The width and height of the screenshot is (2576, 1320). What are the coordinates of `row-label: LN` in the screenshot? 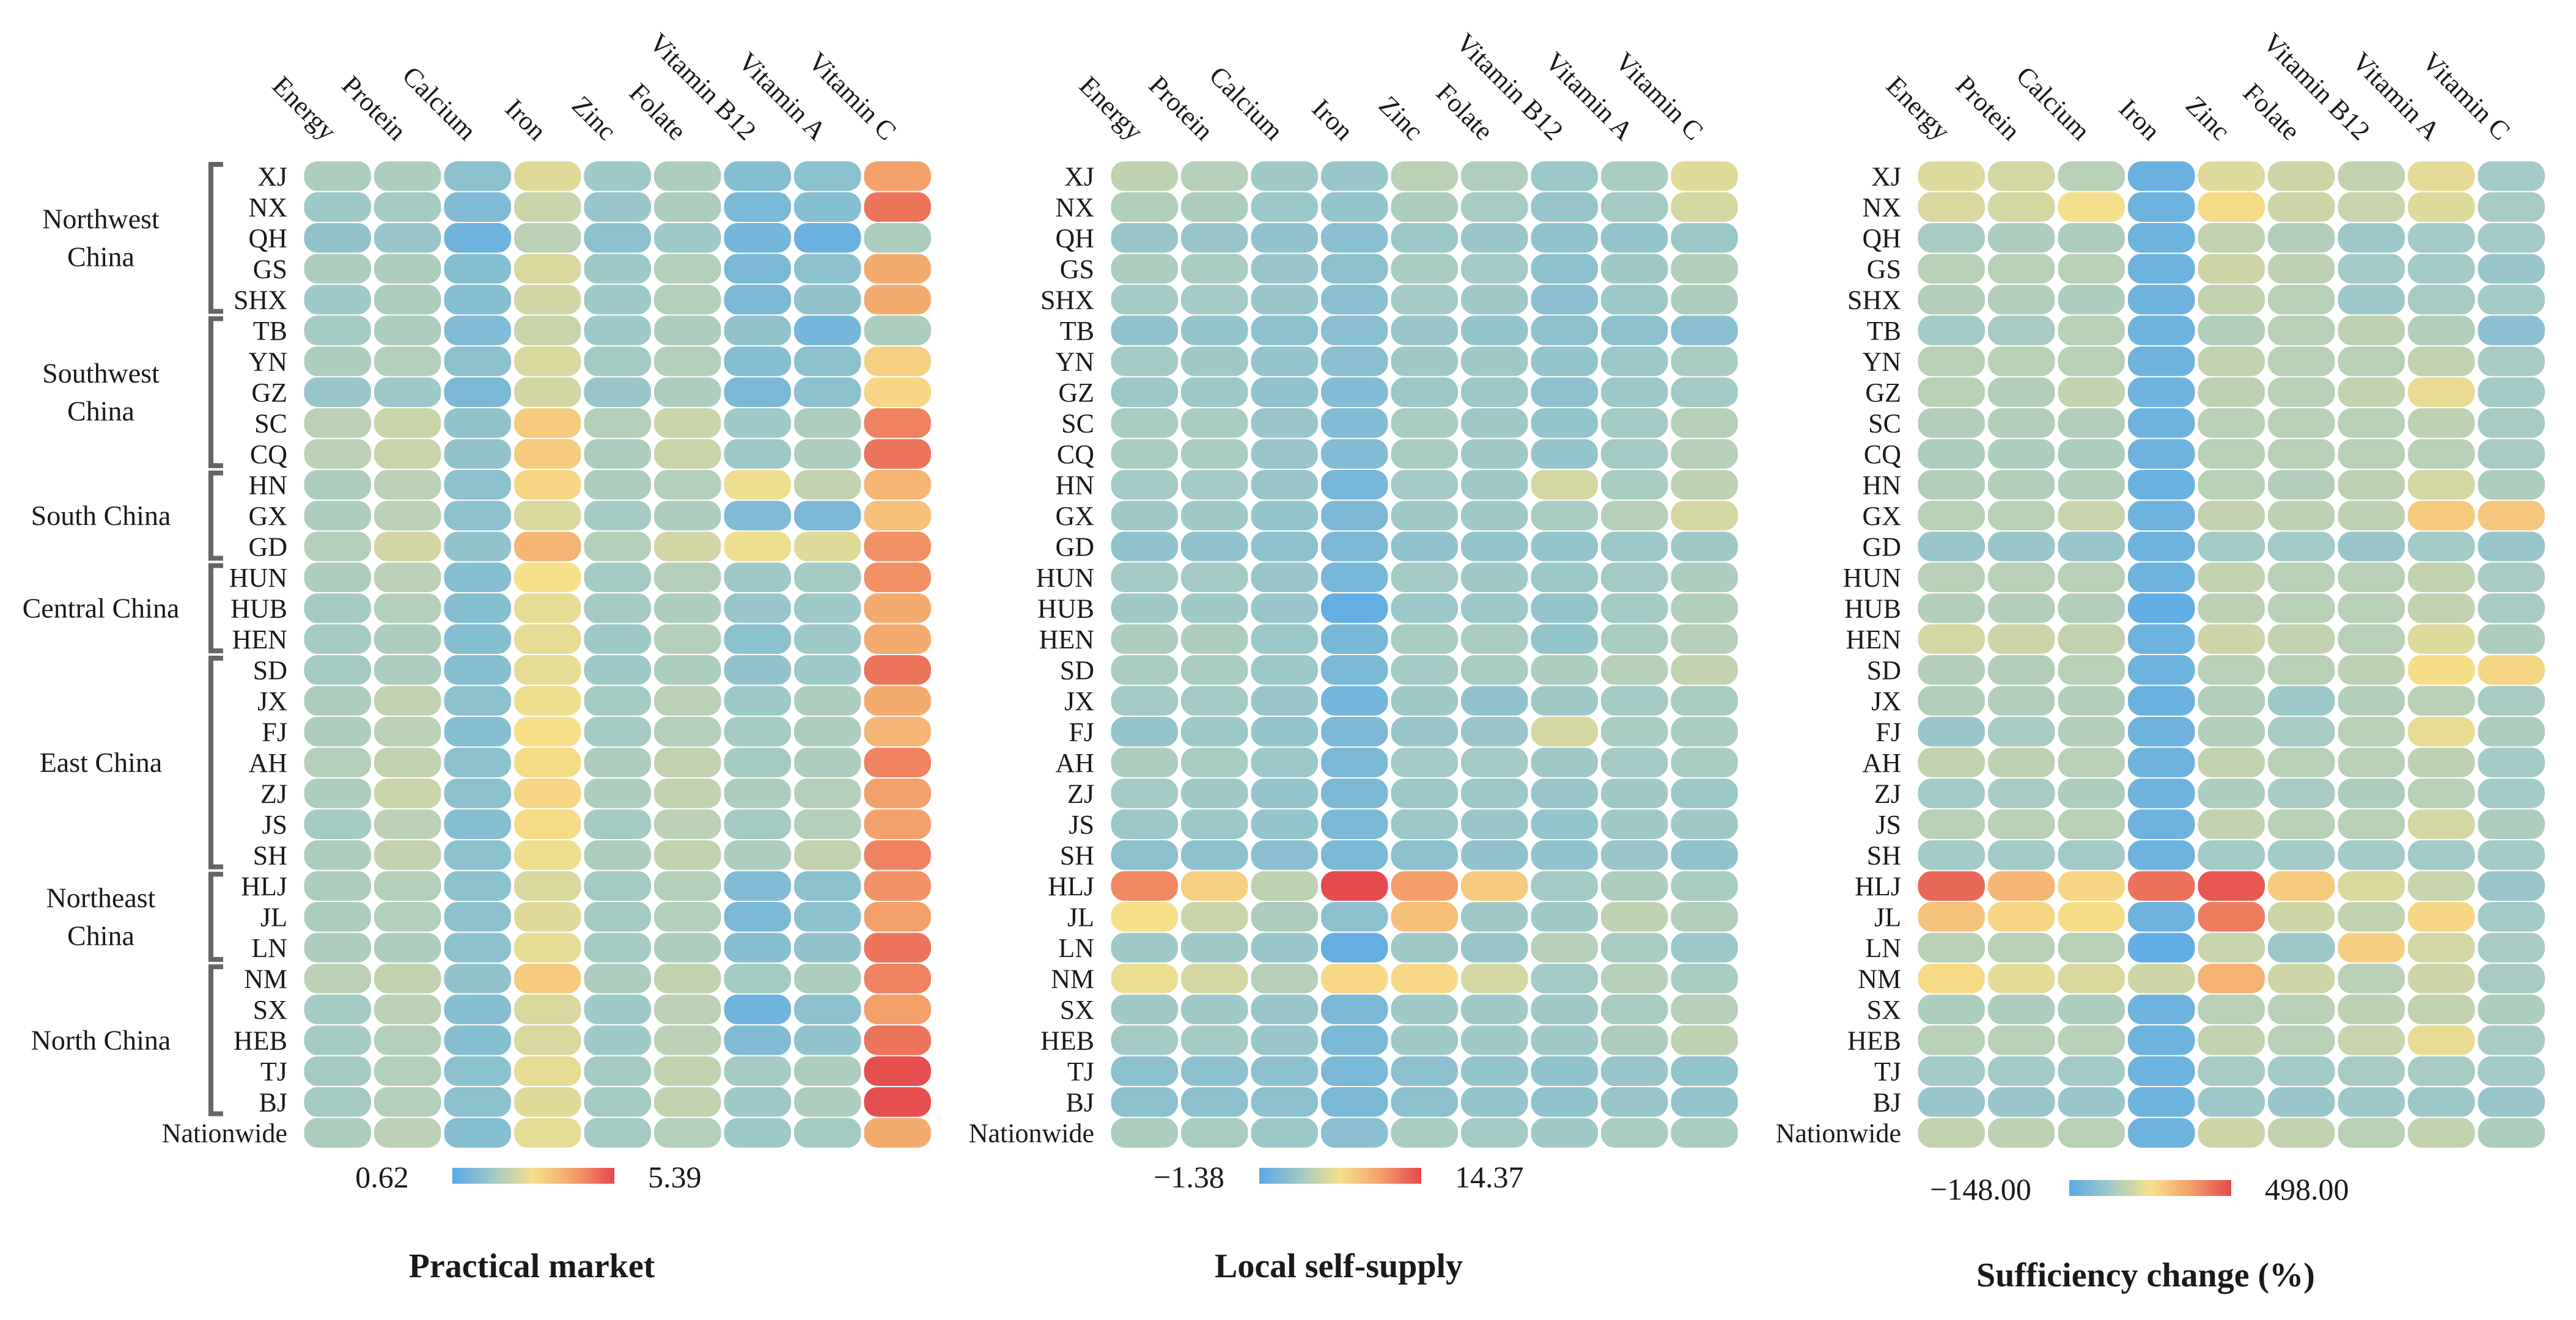 It's located at (1076, 948).